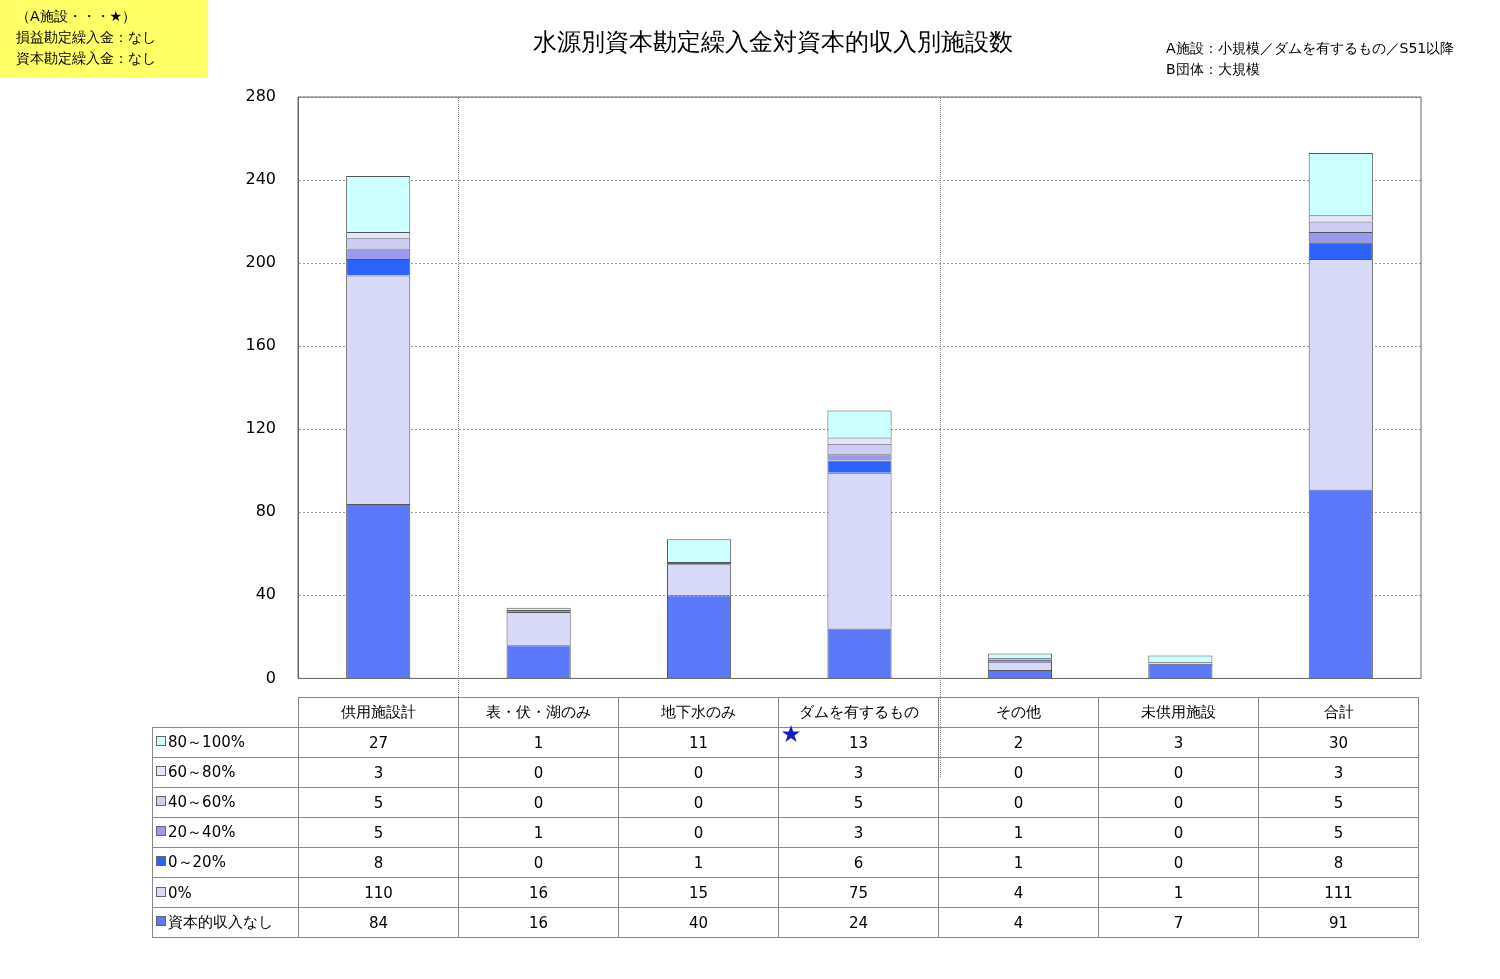 The height and width of the screenshot is (979, 1500). Describe the element at coordinates (270, 677) in the screenshot. I see `y-tick-label: 0` at that location.